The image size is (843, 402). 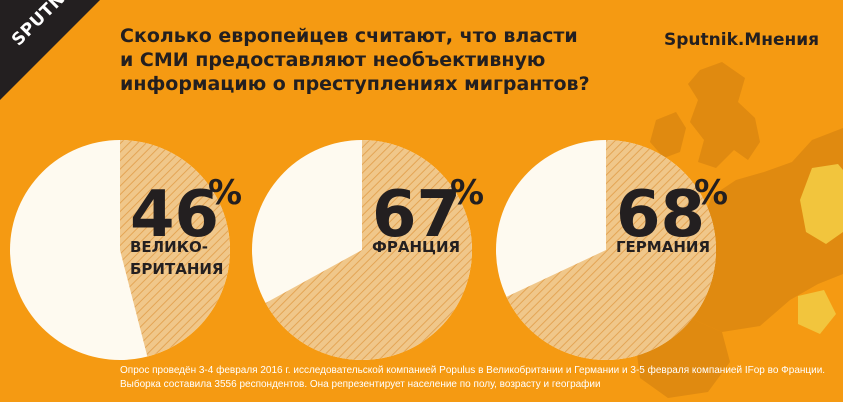 I want to click on country-label-1-1: ВЕЛИКО-, so click(x=169, y=247).